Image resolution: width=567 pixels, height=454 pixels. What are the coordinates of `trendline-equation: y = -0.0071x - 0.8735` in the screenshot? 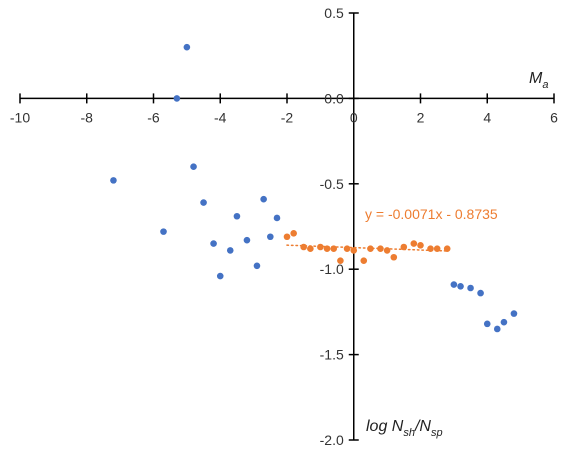 It's located at (431, 214).